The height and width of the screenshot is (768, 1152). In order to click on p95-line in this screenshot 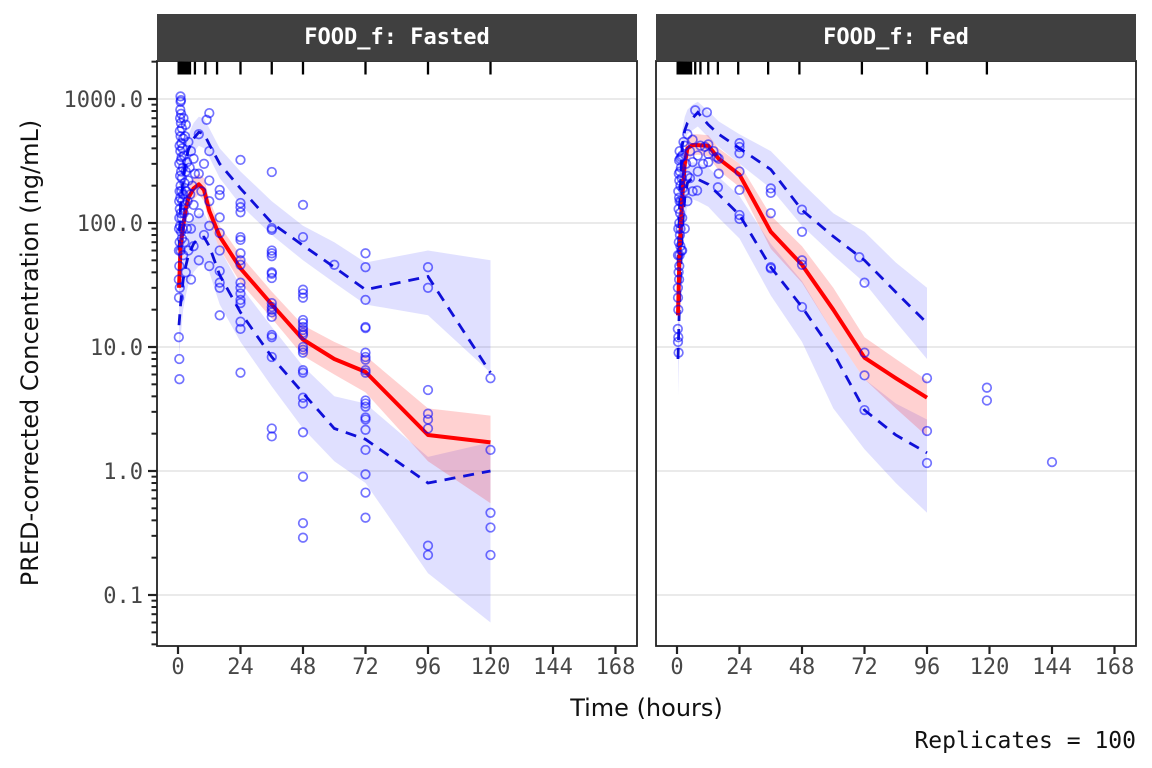, I will do `click(802, 217)`.